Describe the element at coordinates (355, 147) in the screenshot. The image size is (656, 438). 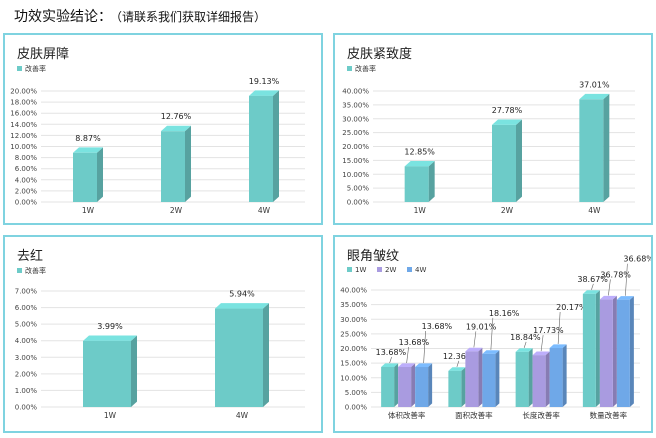
I see `y-tick-label: 20.00%` at that location.